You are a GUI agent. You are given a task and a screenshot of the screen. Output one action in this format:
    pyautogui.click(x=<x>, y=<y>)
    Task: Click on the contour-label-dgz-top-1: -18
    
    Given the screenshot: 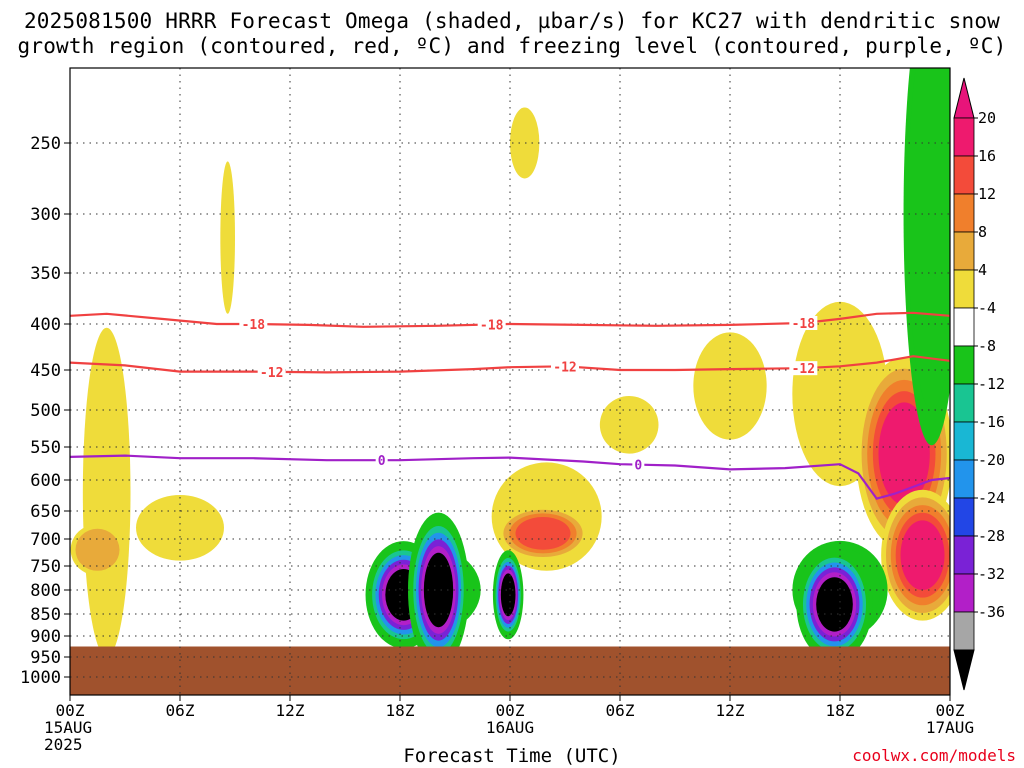 What is the action you would take?
    pyautogui.click(x=492, y=325)
    